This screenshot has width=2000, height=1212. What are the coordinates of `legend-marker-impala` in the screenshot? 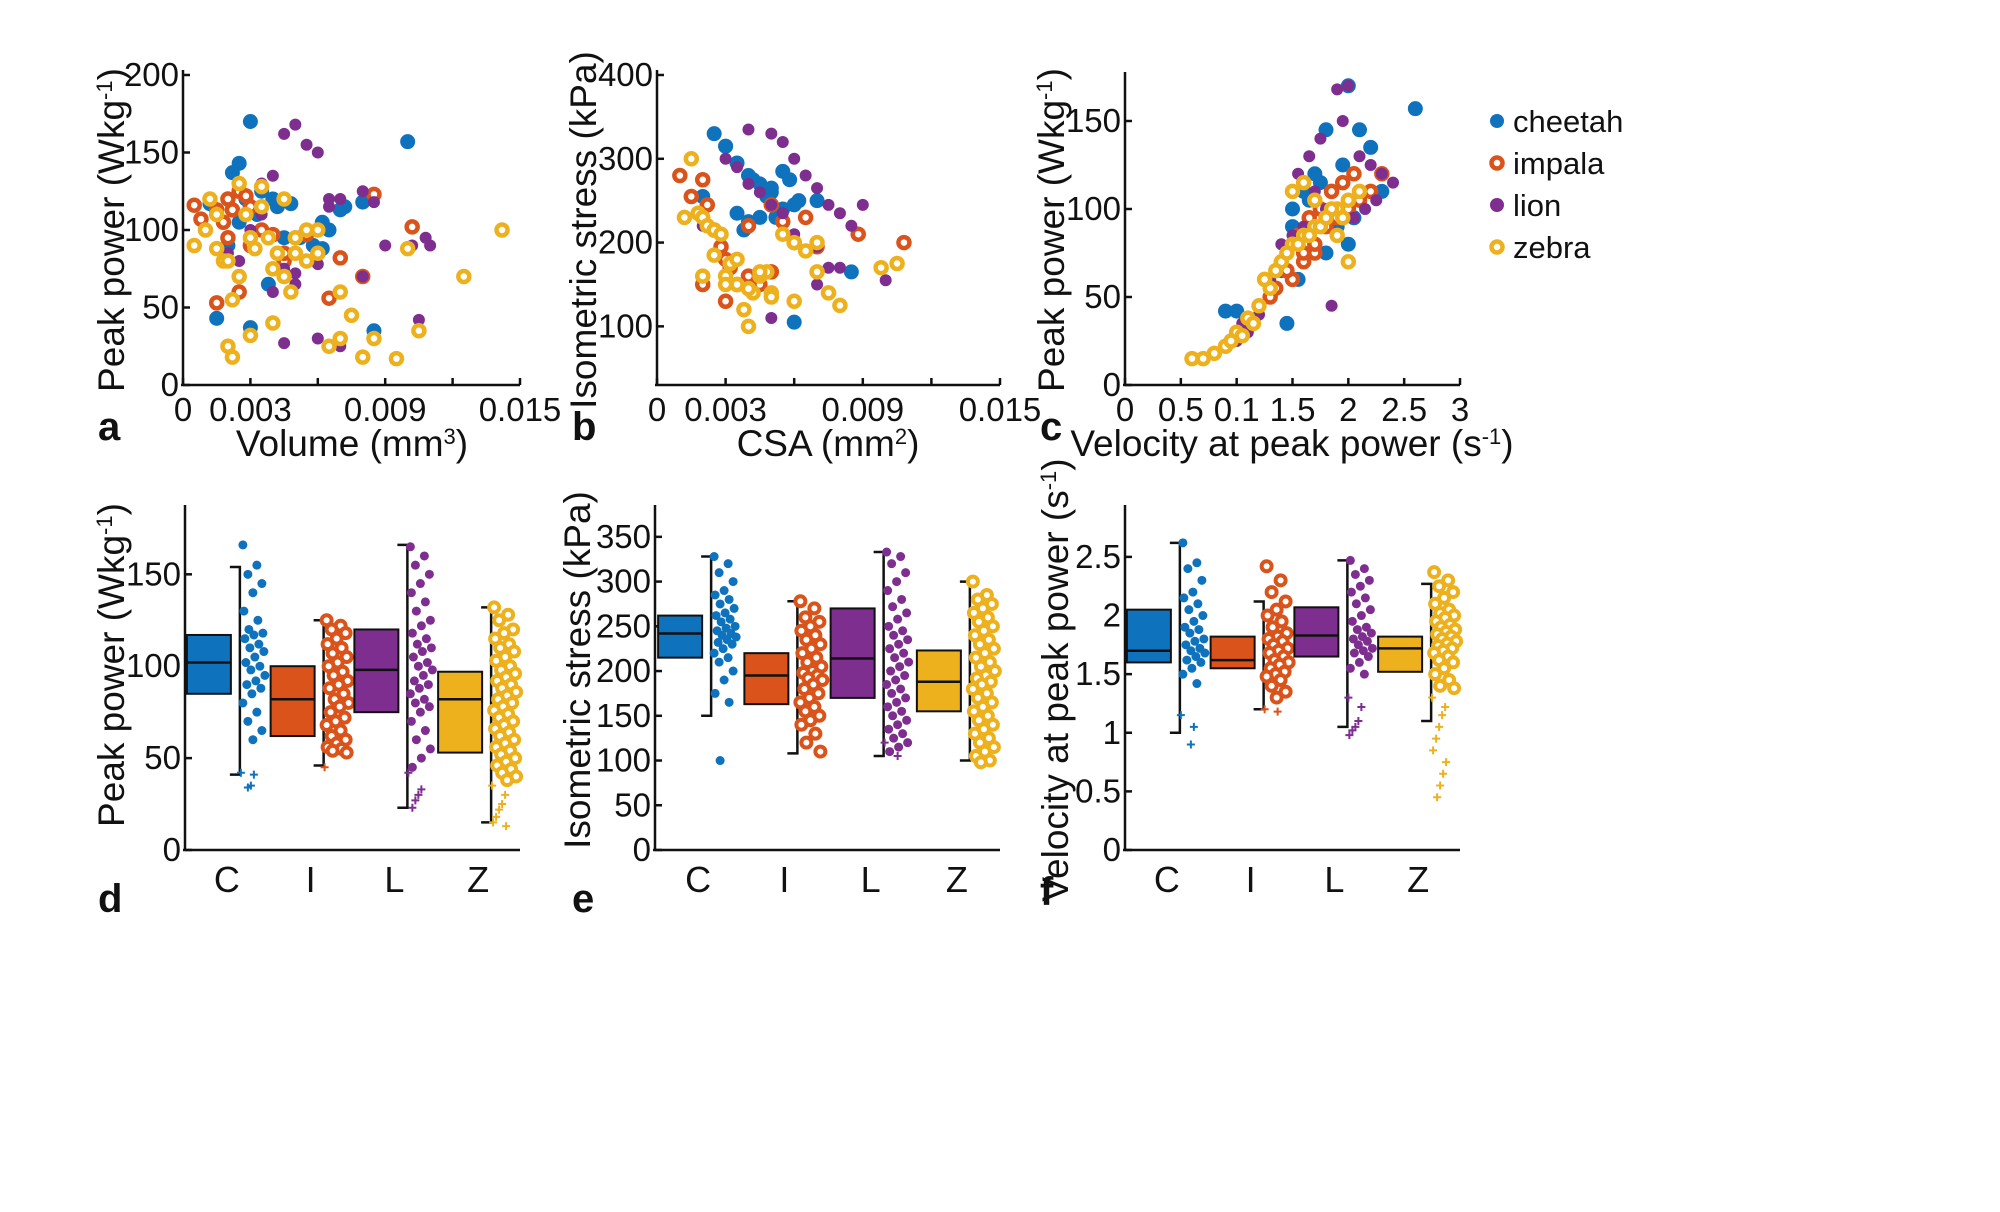 It's located at (1497, 163).